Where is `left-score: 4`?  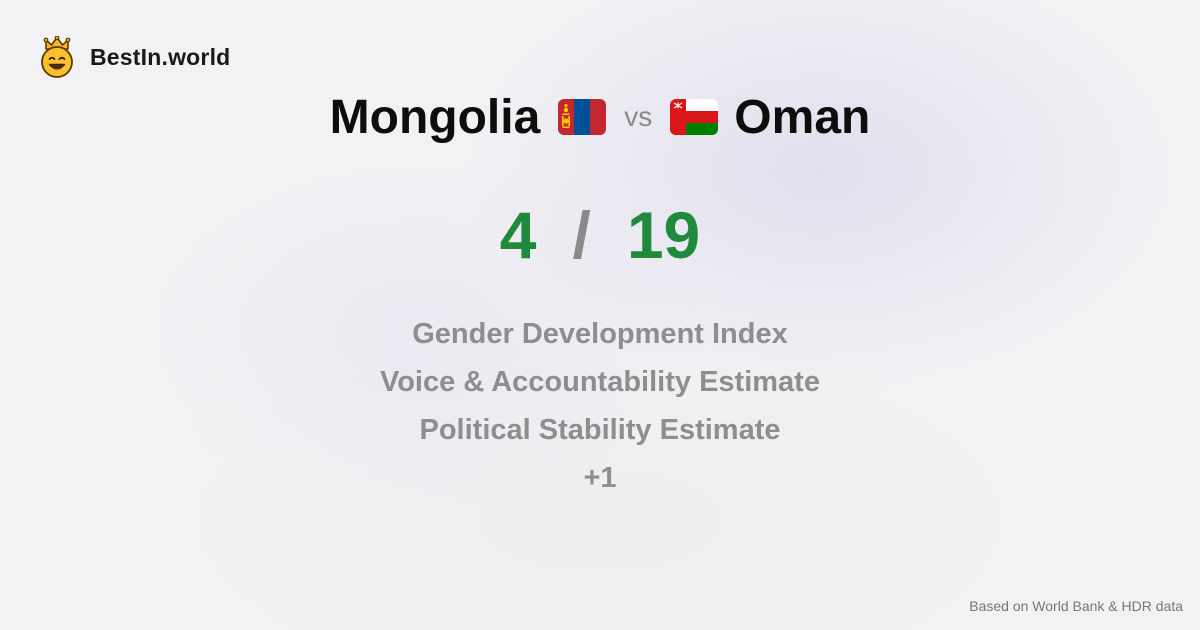 left-score: 4 is located at coordinates (518, 235).